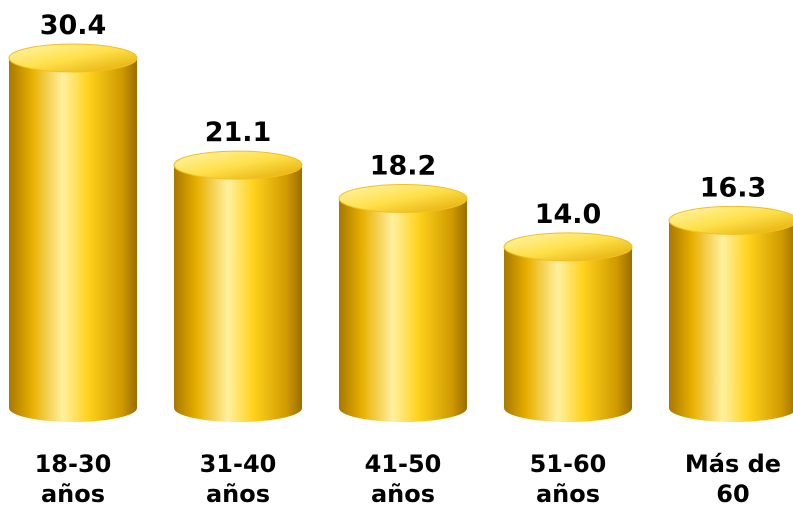  Describe the element at coordinates (73, 493) in the screenshot. I see `category-label-0-line-1: años` at that location.